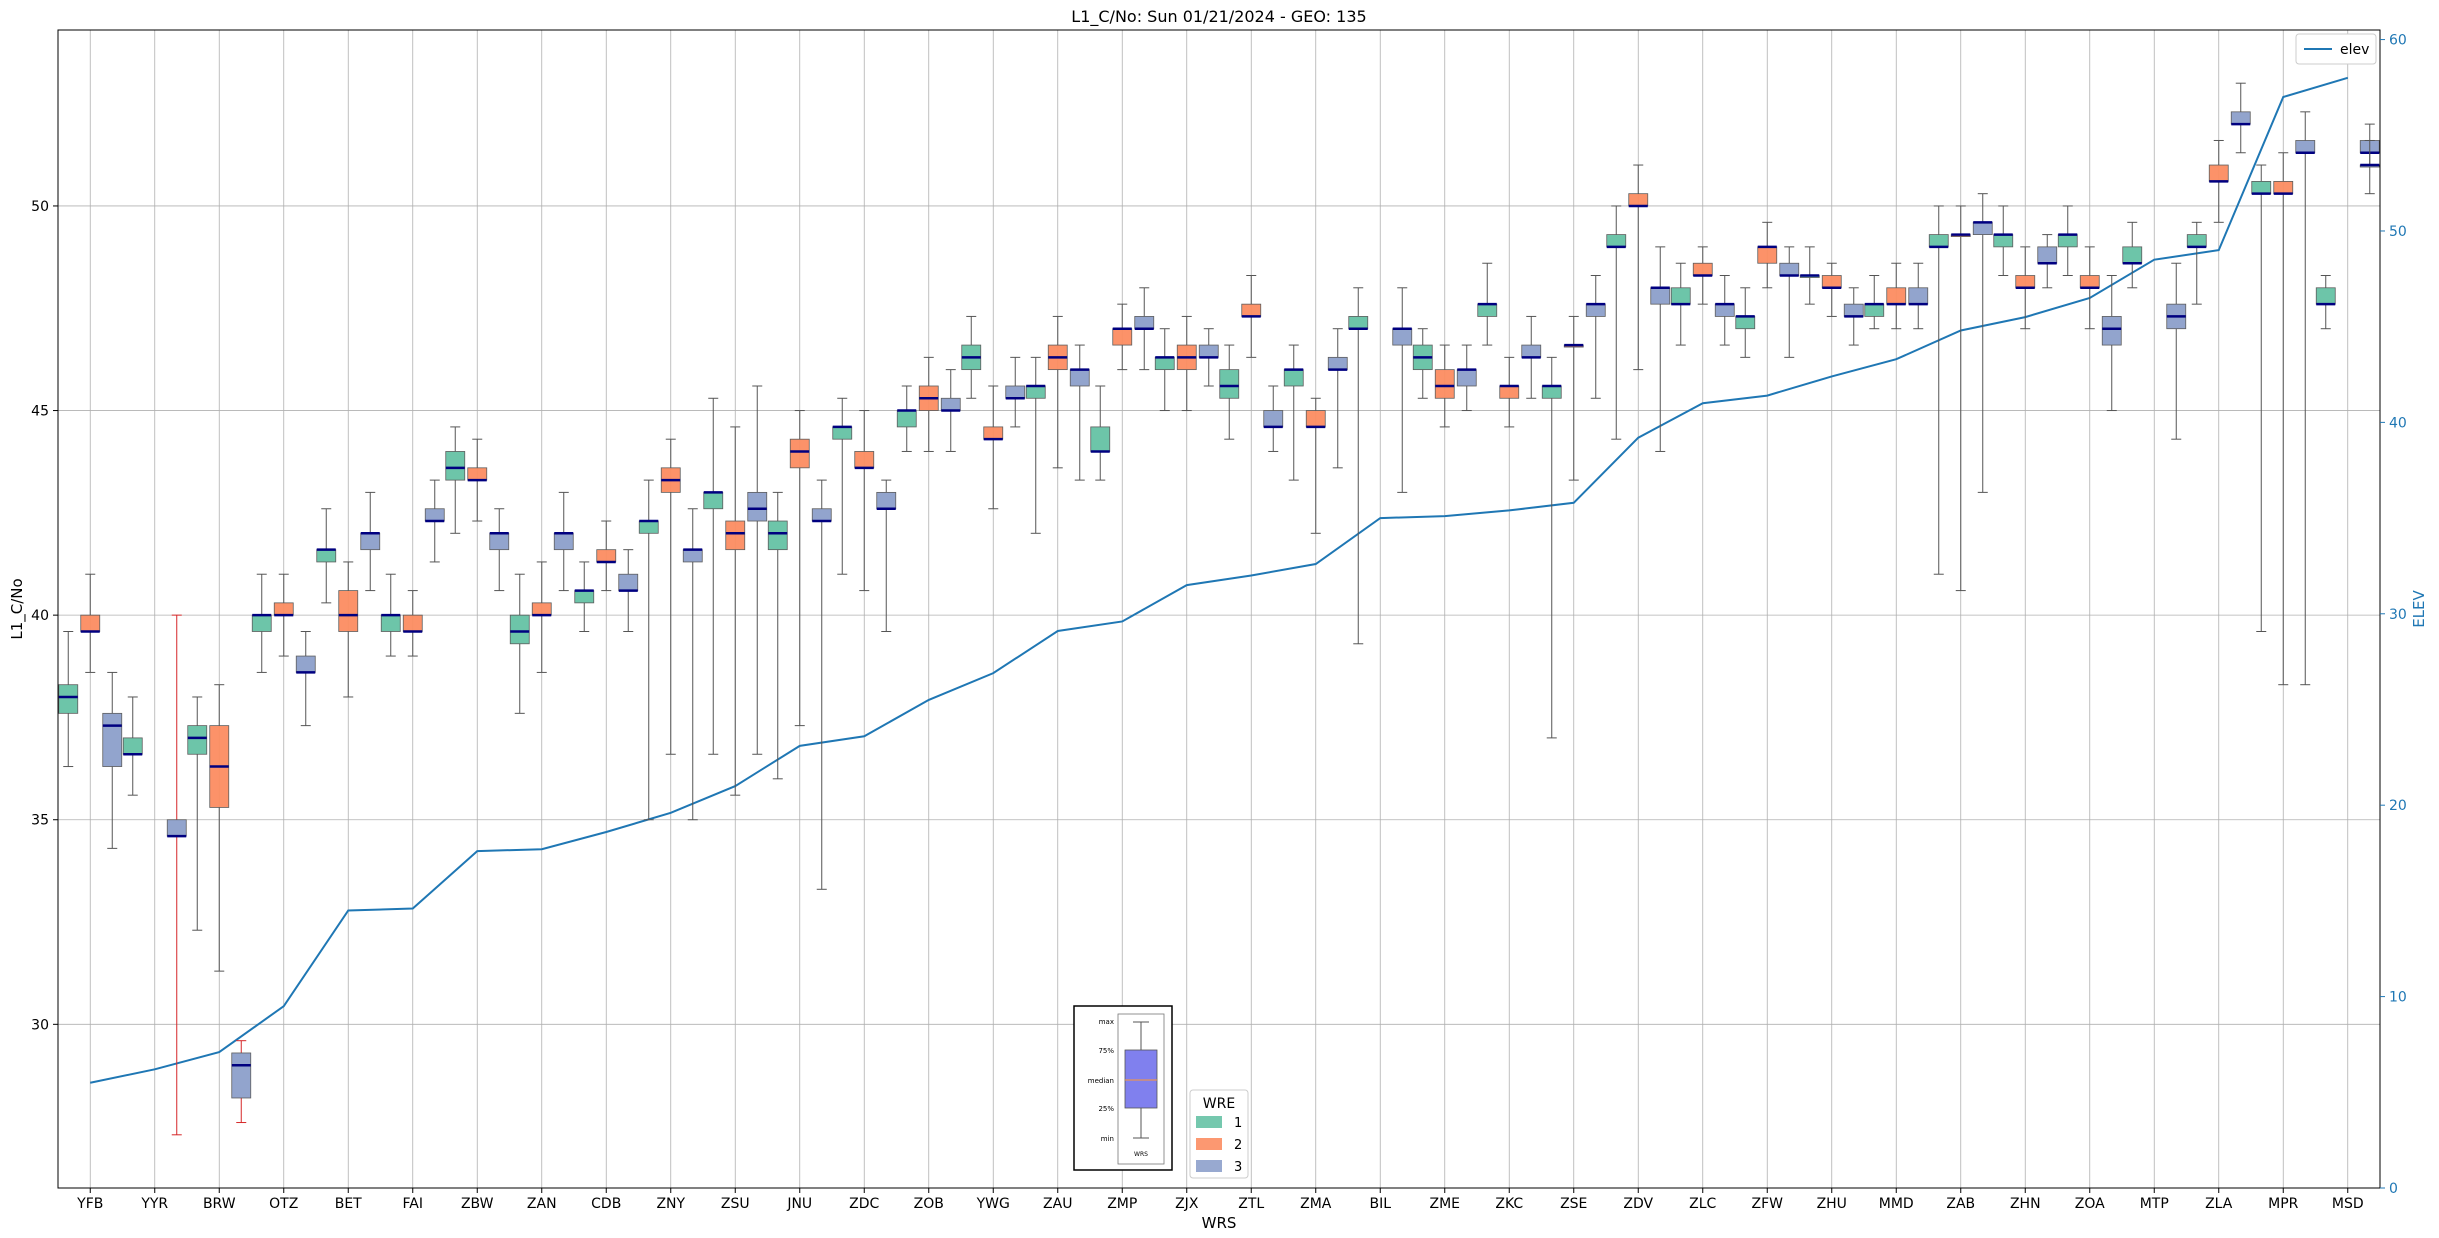  I want to click on inset-key-label-q3: 75%, so click(1106, 1051).